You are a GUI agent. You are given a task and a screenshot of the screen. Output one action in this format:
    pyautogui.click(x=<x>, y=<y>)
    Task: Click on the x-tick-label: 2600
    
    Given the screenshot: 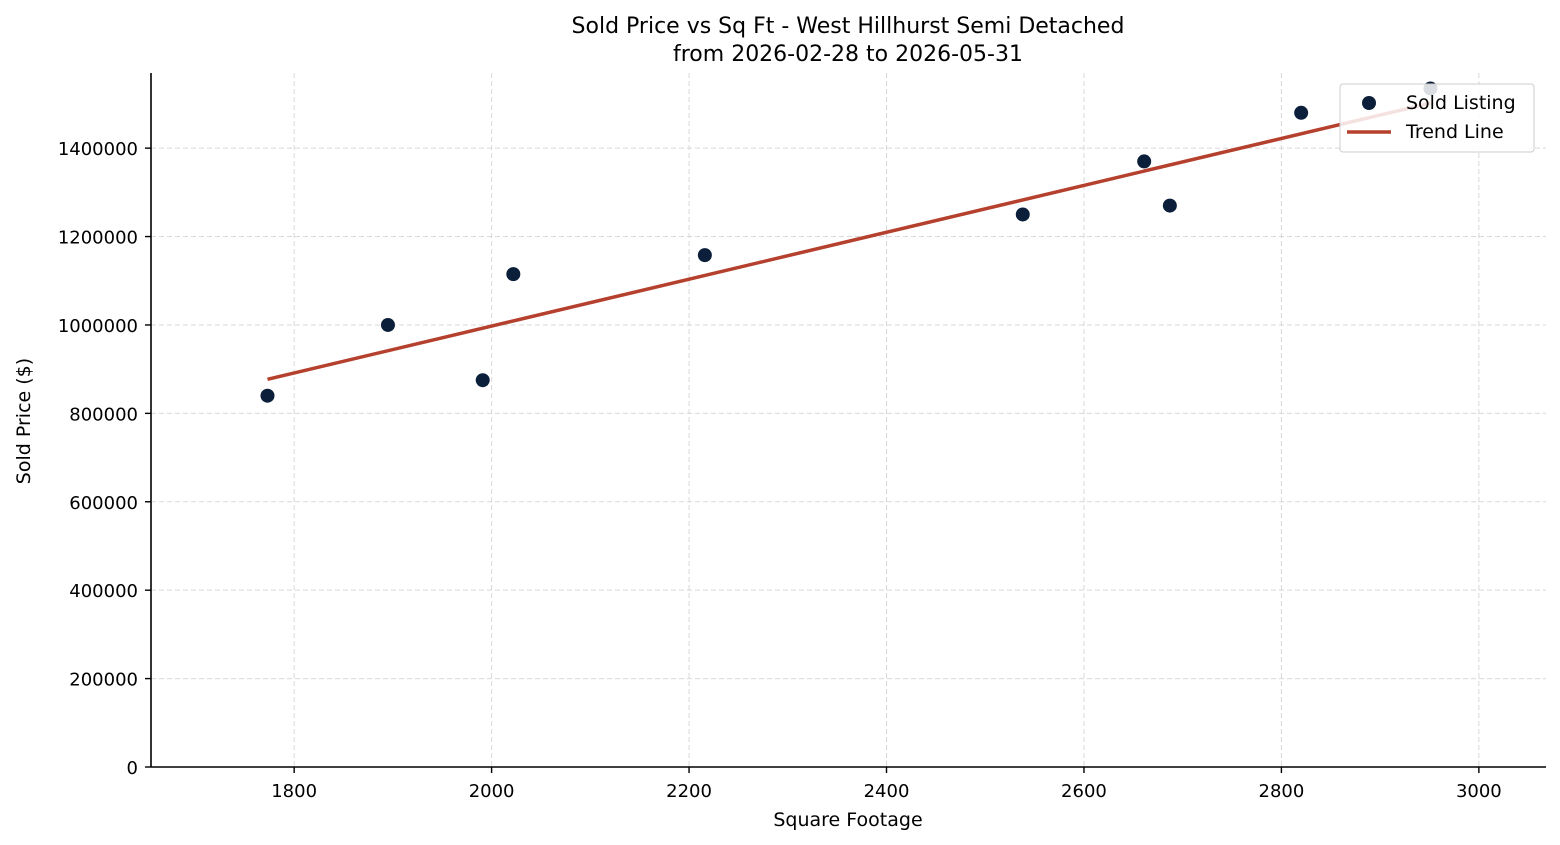 What is the action you would take?
    pyautogui.click(x=1084, y=791)
    